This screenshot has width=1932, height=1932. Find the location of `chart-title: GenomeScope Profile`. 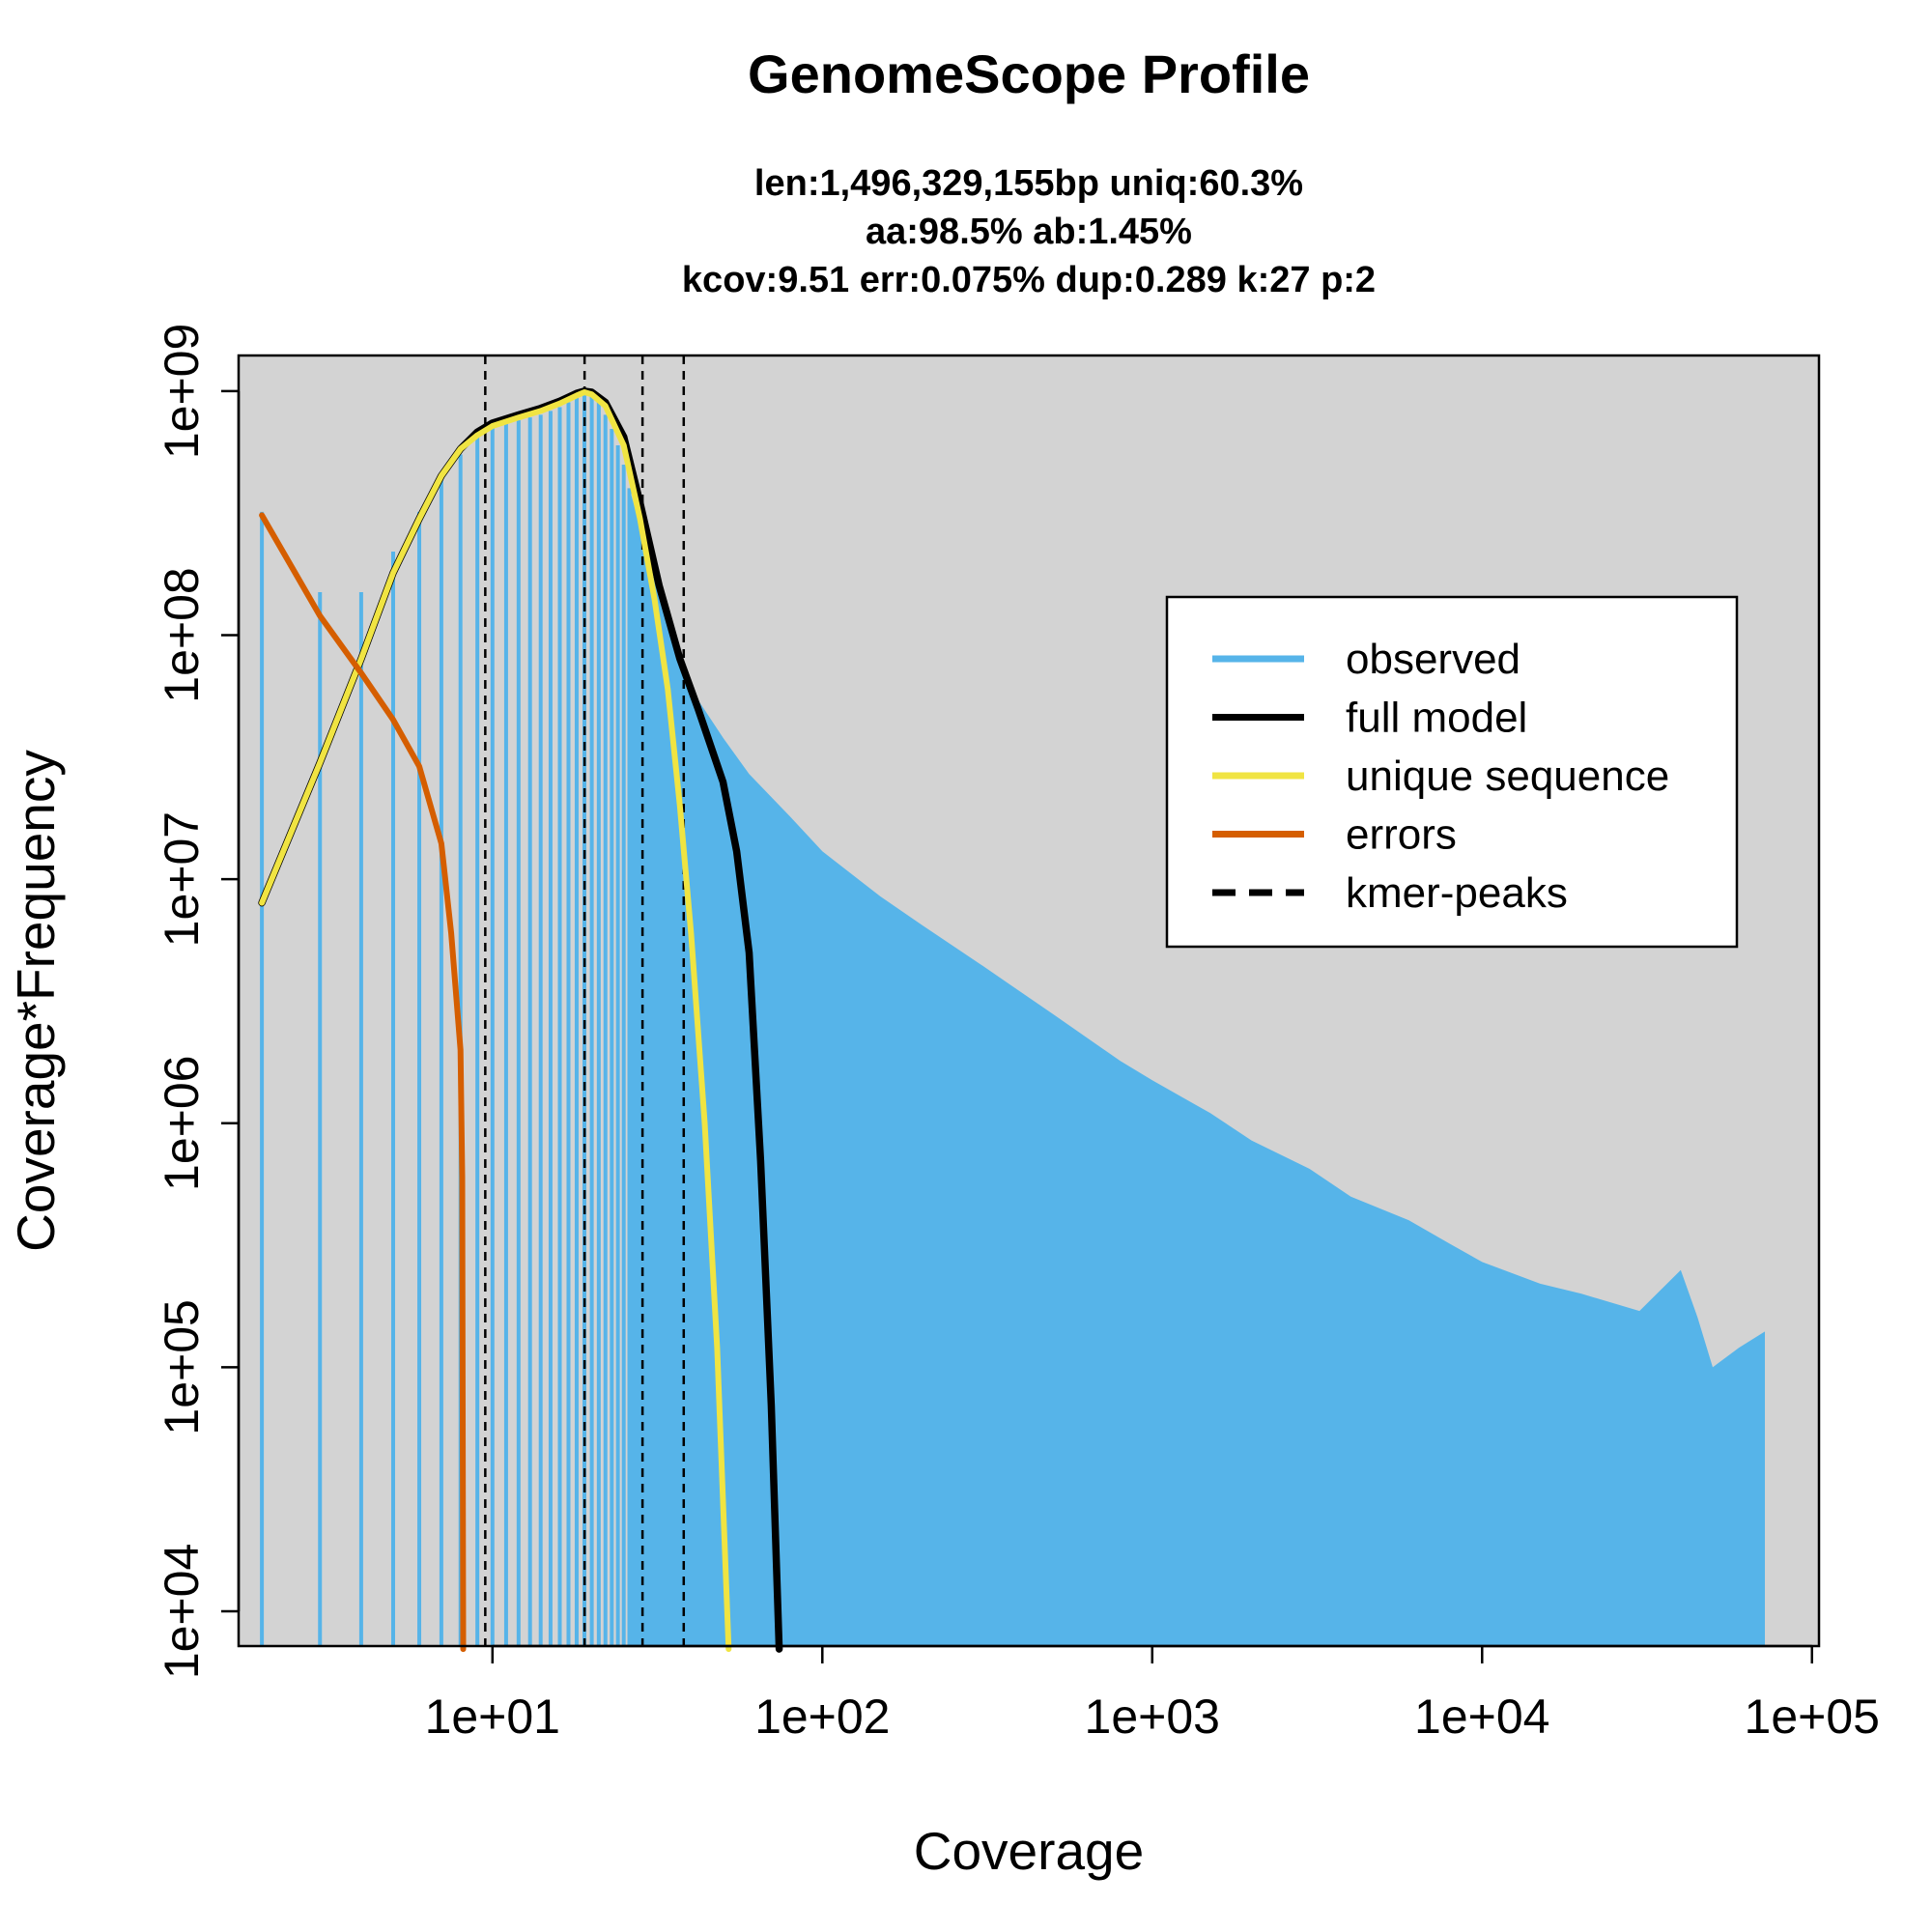

chart-title: GenomeScope Profile is located at coordinates (1029, 73).